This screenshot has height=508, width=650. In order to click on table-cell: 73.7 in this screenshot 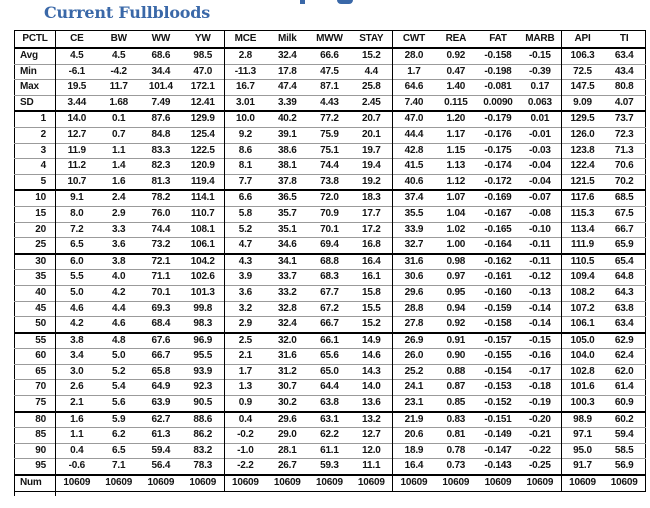, I will do `click(624, 119)`.